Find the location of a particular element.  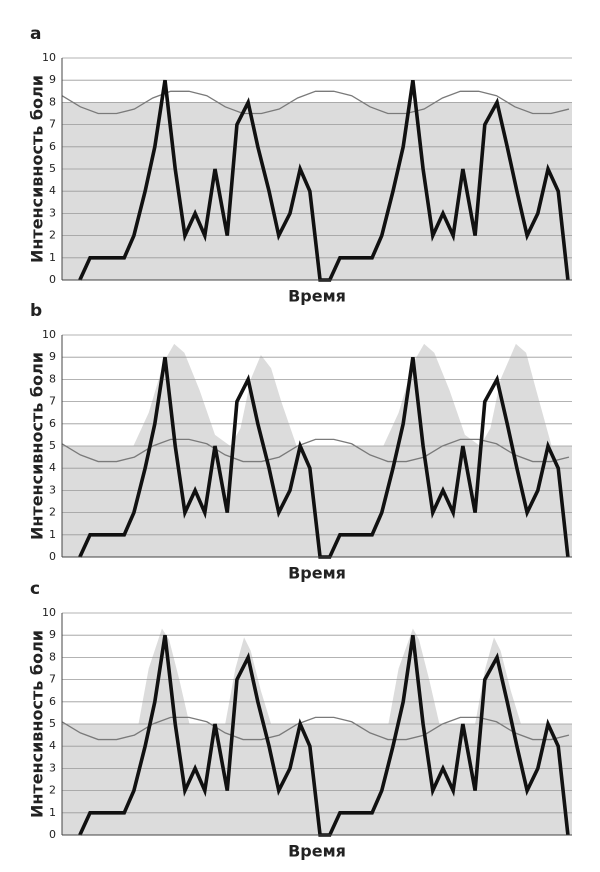

panel-label: a is located at coordinates (35, 34).